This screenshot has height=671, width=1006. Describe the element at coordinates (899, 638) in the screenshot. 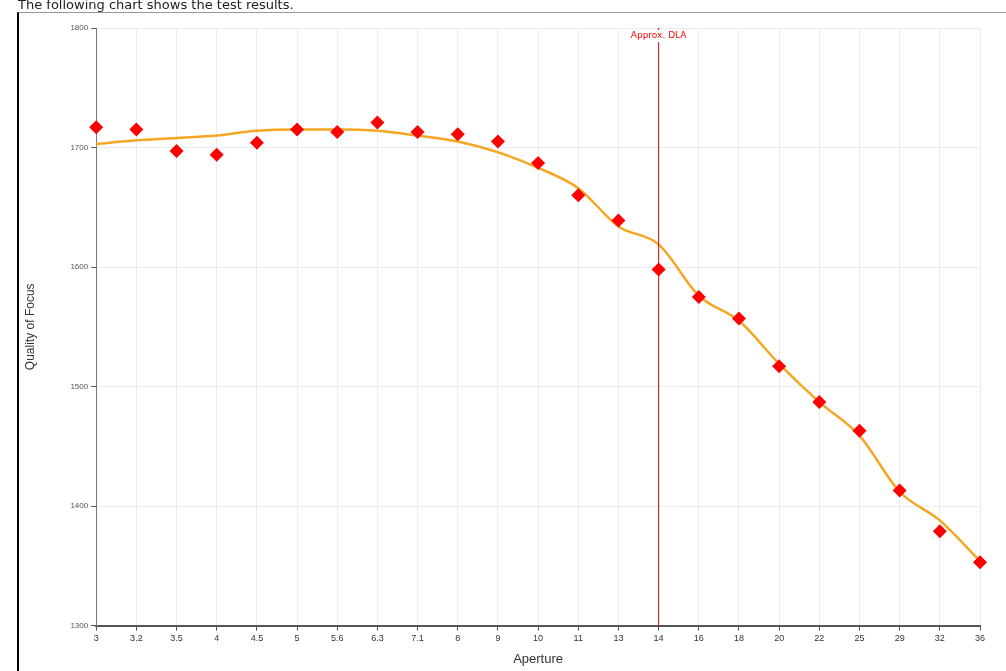

I see `x-tick-label: 29` at that location.